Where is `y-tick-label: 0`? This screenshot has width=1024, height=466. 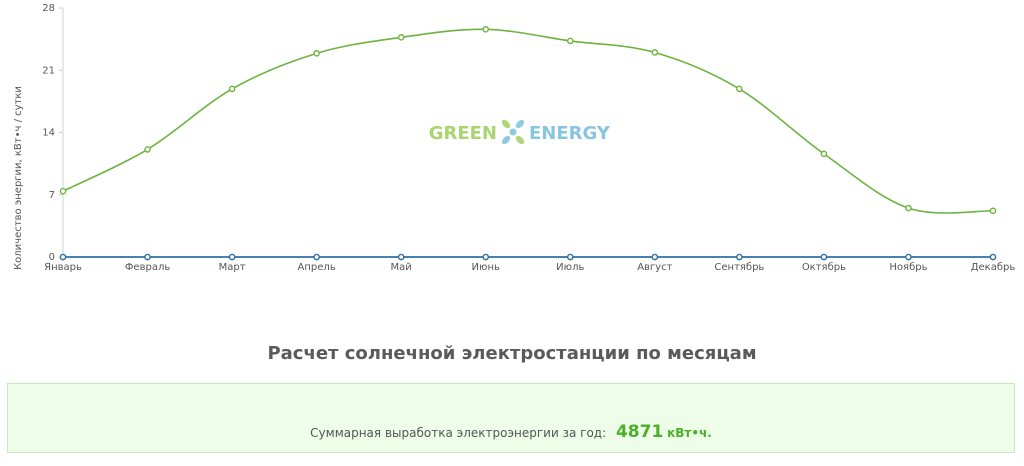
y-tick-label: 0 is located at coordinates (52, 257).